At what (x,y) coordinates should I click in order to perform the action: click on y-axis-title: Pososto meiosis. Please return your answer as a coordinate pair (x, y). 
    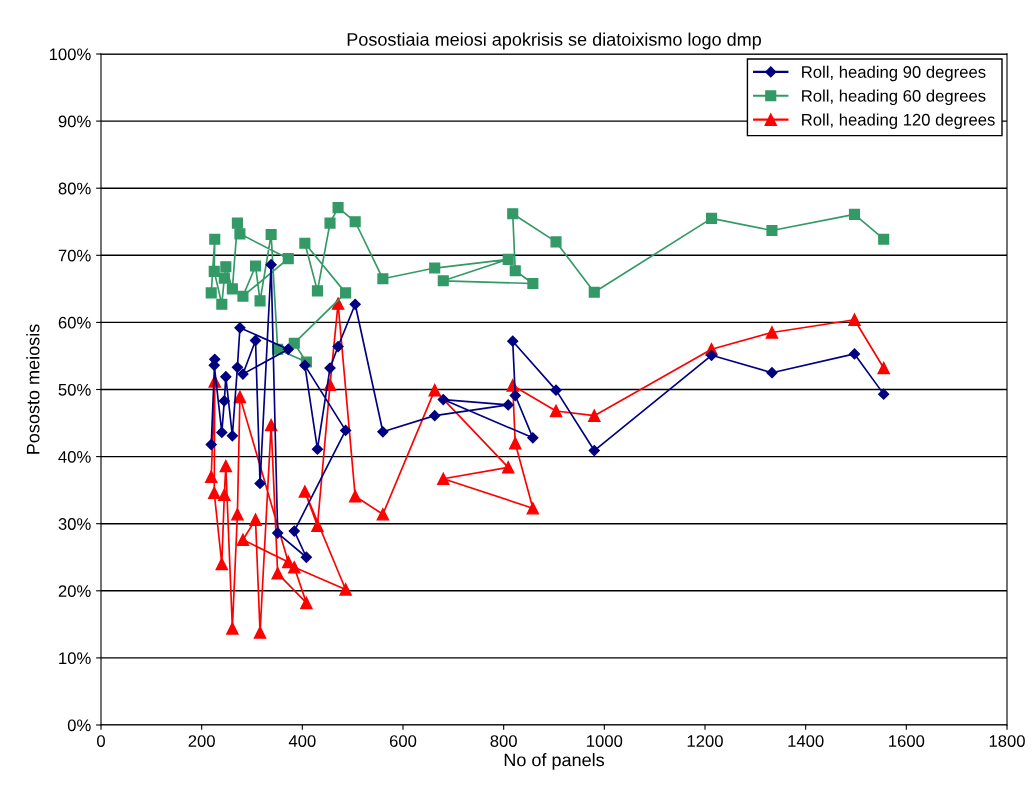
    Looking at the image, I should click on (33, 389).